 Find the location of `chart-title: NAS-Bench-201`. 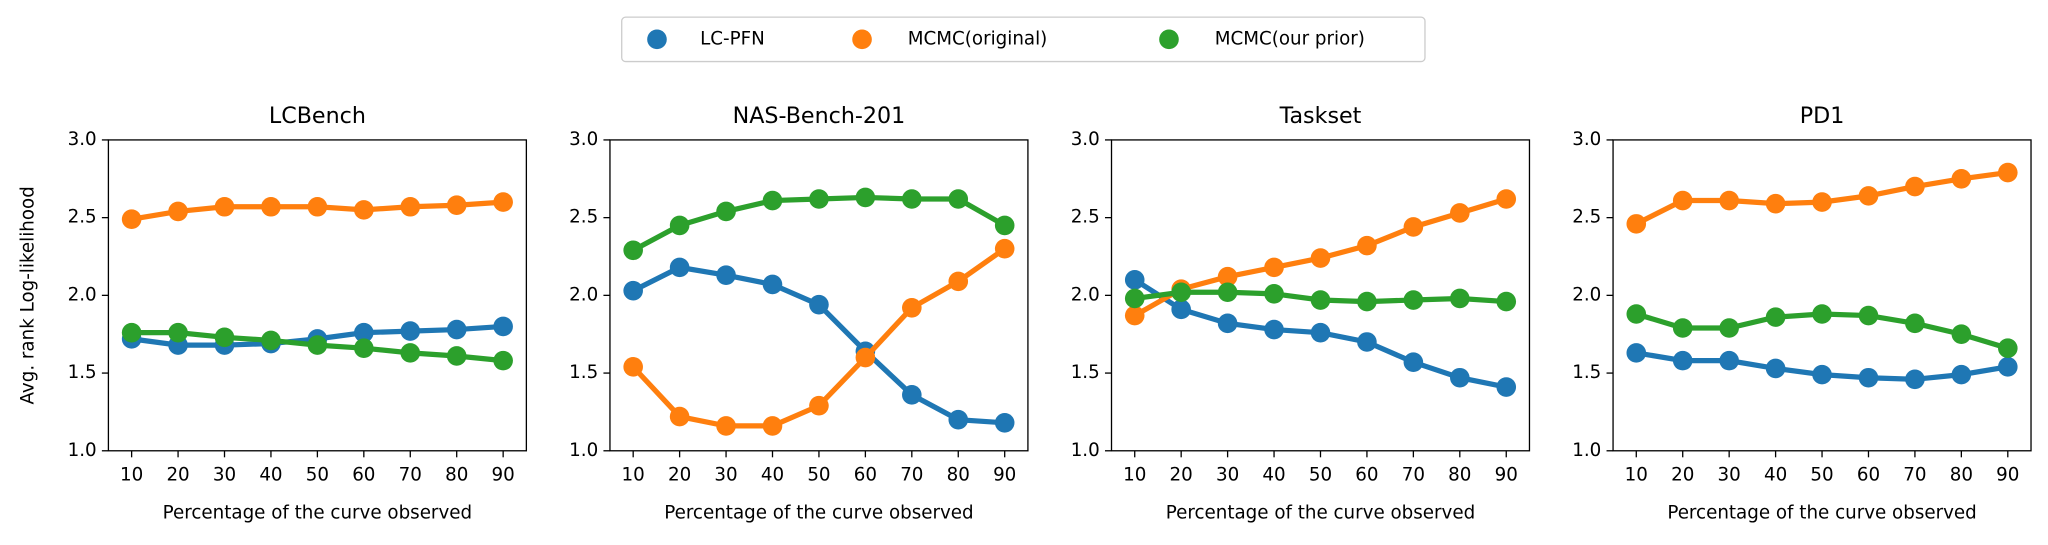

chart-title: NAS-Bench-201 is located at coordinates (819, 116).